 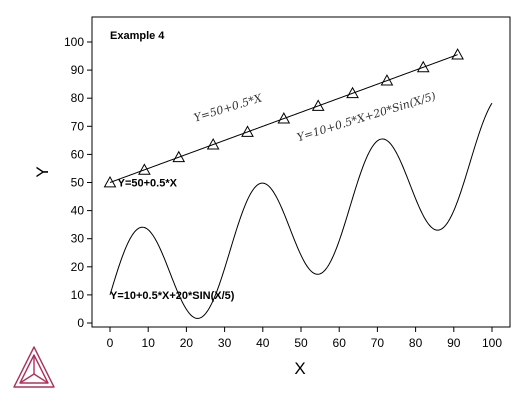 What do you see at coordinates (225, 343) in the screenshot?
I see `x-tick-label: 30` at bounding box center [225, 343].